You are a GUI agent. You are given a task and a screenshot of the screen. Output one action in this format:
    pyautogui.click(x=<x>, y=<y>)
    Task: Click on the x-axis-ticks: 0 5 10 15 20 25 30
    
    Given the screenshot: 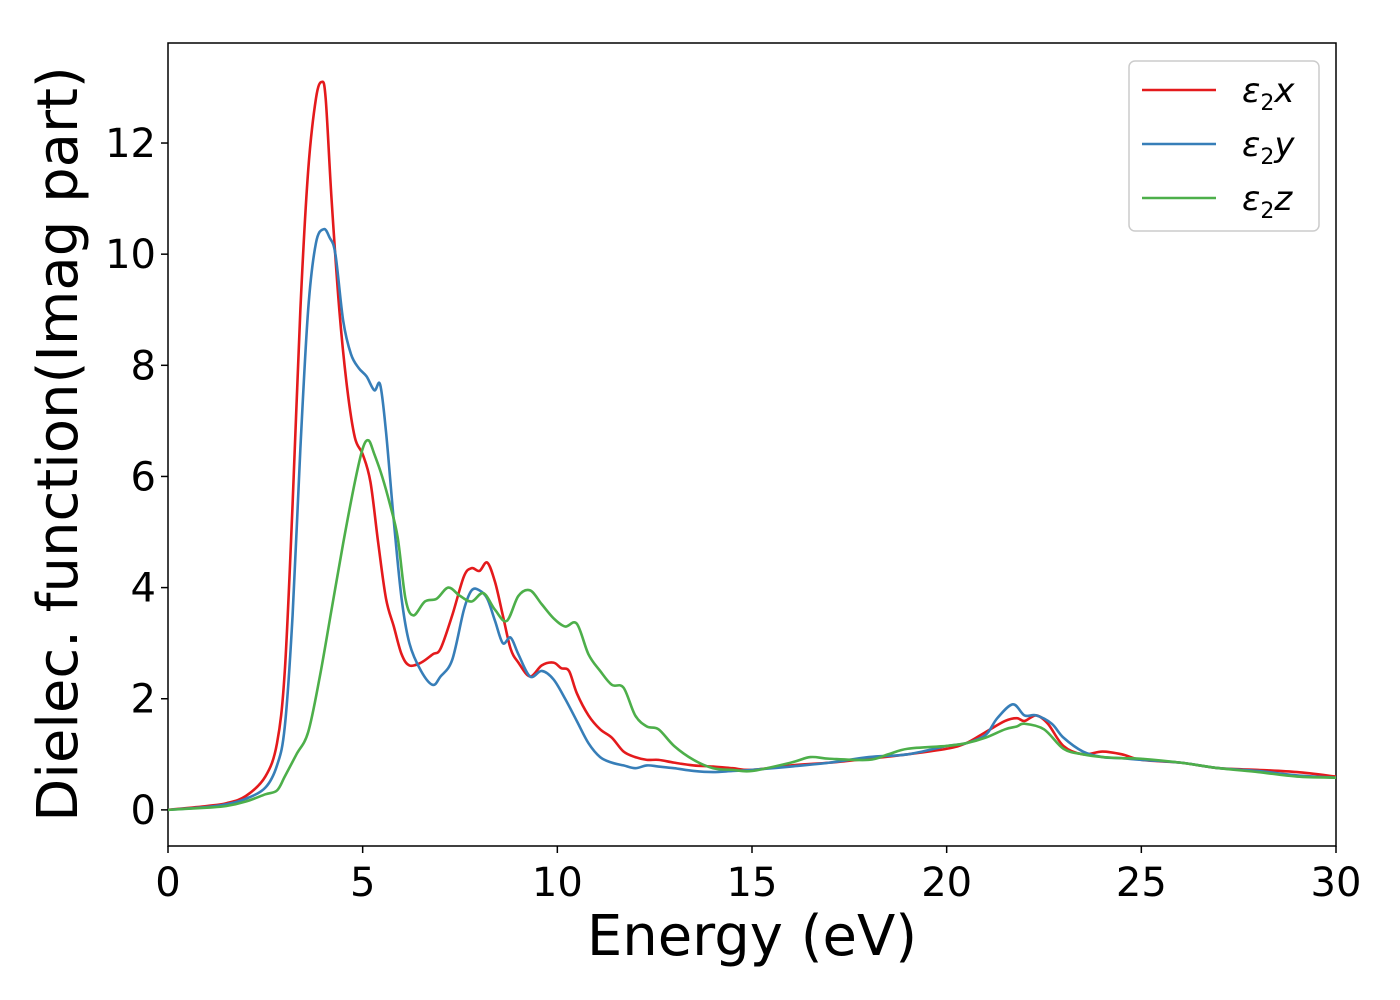 What is the action you would take?
    pyautogui.click(x=758, y=876)
    